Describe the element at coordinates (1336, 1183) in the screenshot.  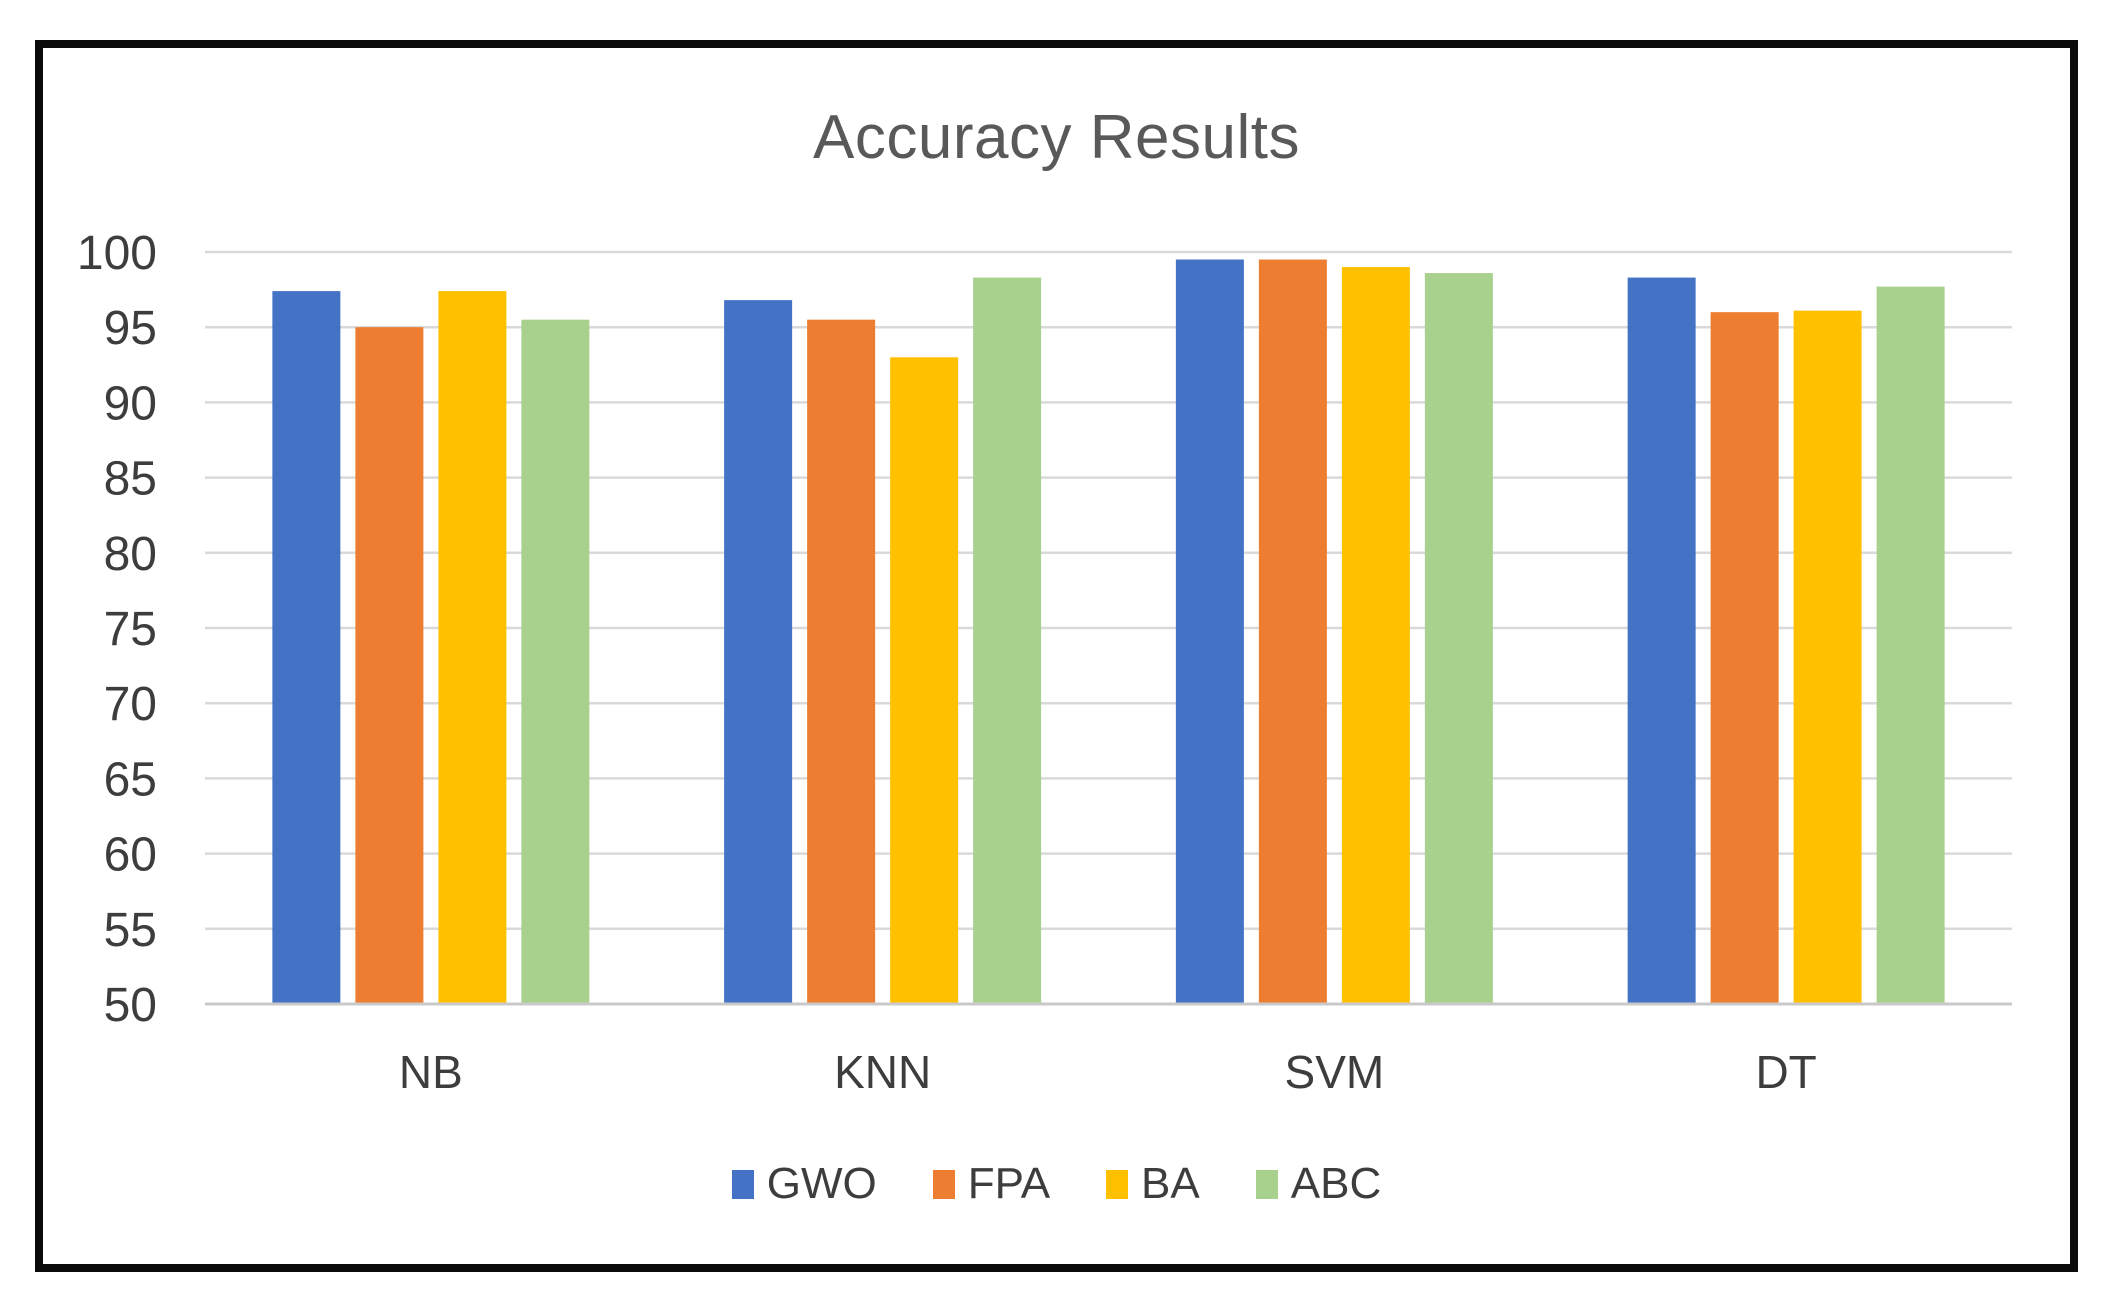
I see `legend-label-abc: ABC` at that location.